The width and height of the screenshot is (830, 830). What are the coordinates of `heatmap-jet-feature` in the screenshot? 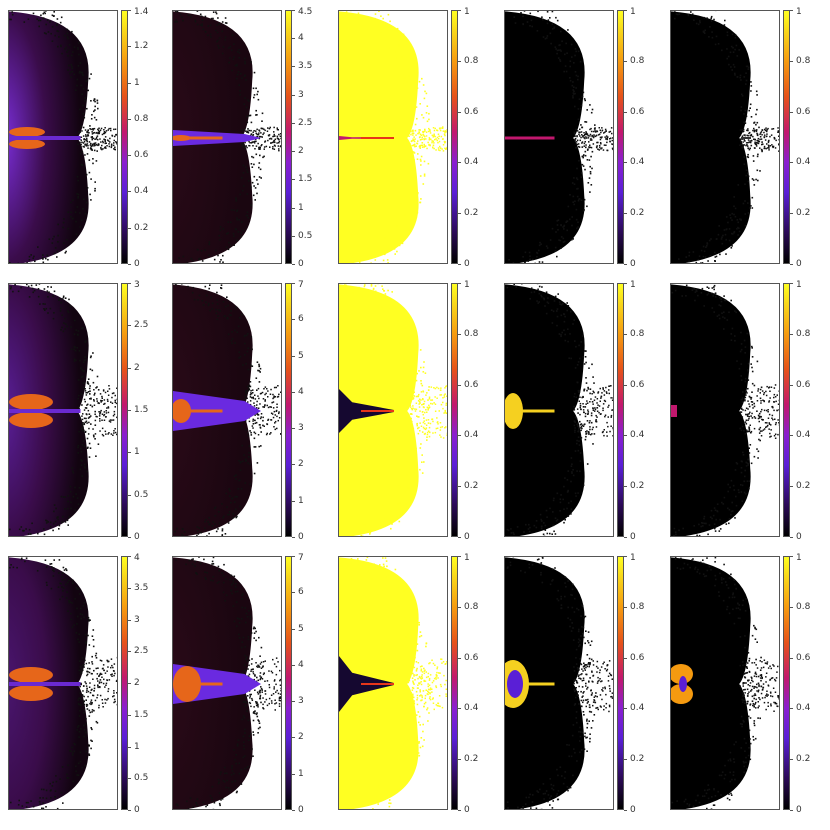 It's located at (217, 411).